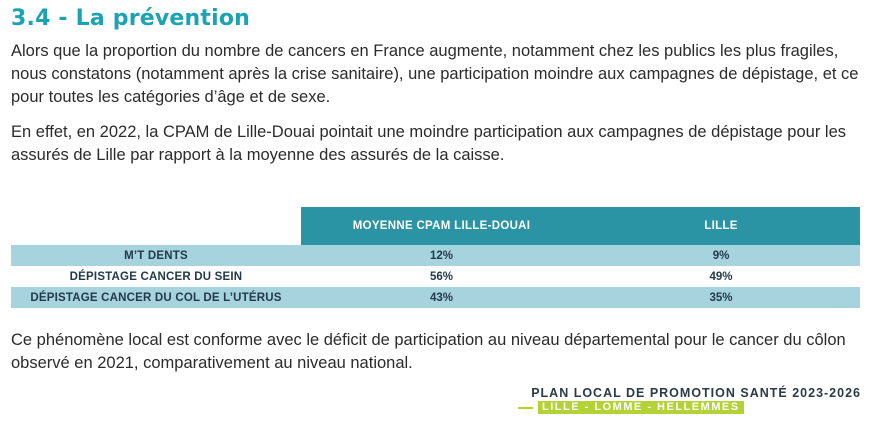 The height and width of the screenshot is (425, 873). What do you see at coordinates (721, 226) in the screenshot?
I see `header-lille: LILLE` at bounding box center [721, 226].